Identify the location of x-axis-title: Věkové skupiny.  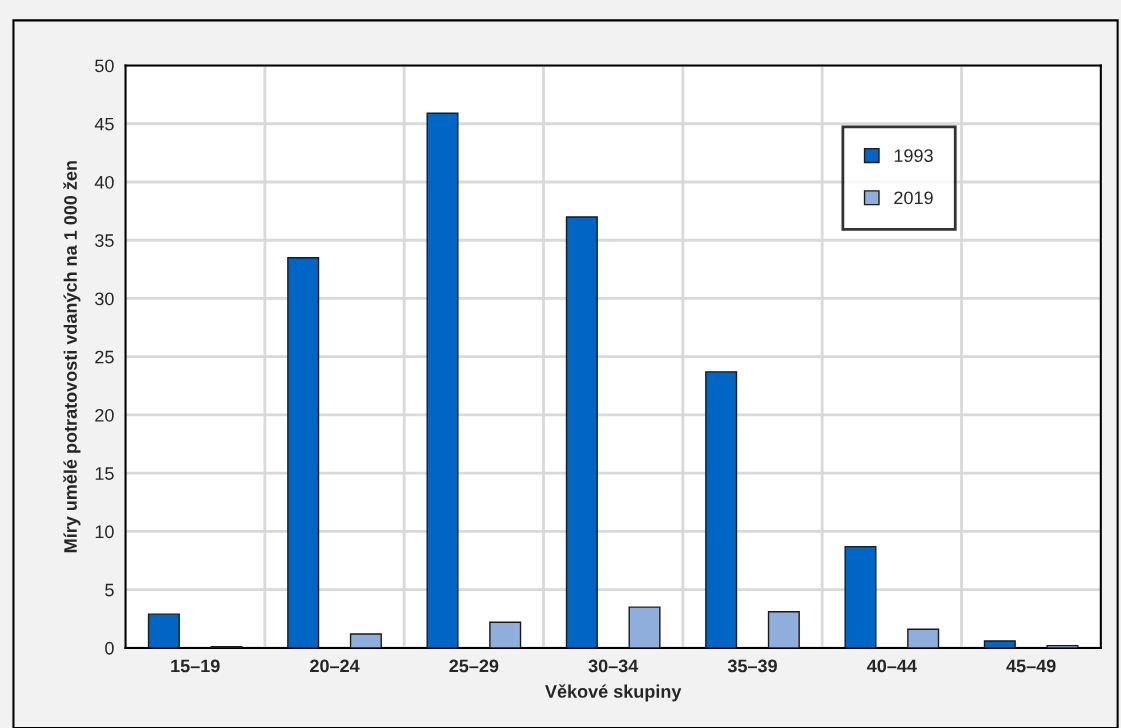
(613, 693).